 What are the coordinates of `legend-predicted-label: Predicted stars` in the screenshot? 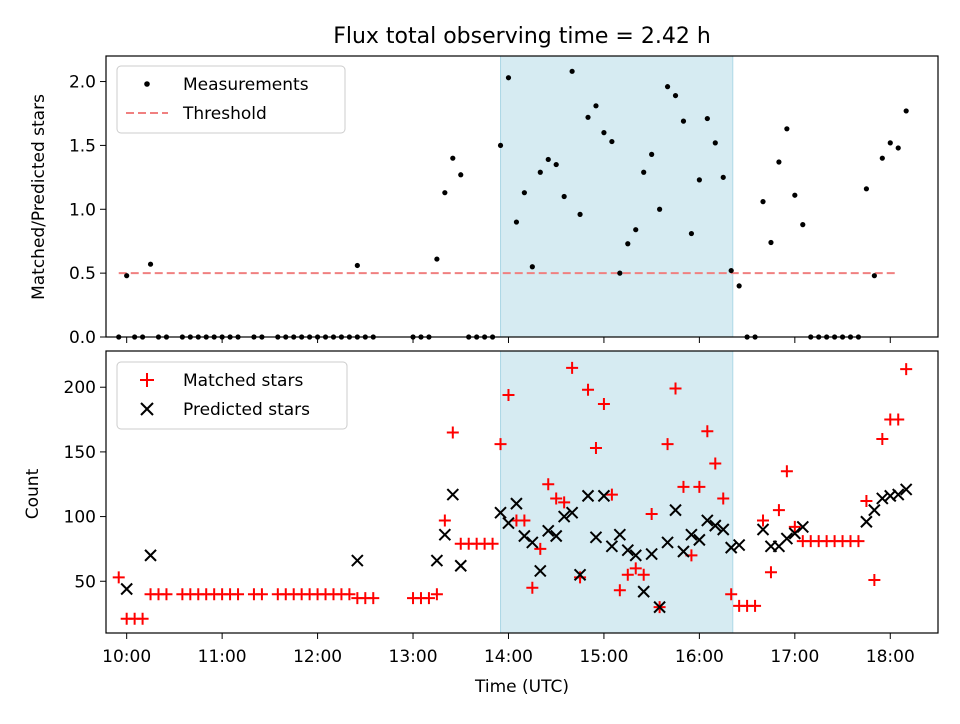 It's located at (246, 410).